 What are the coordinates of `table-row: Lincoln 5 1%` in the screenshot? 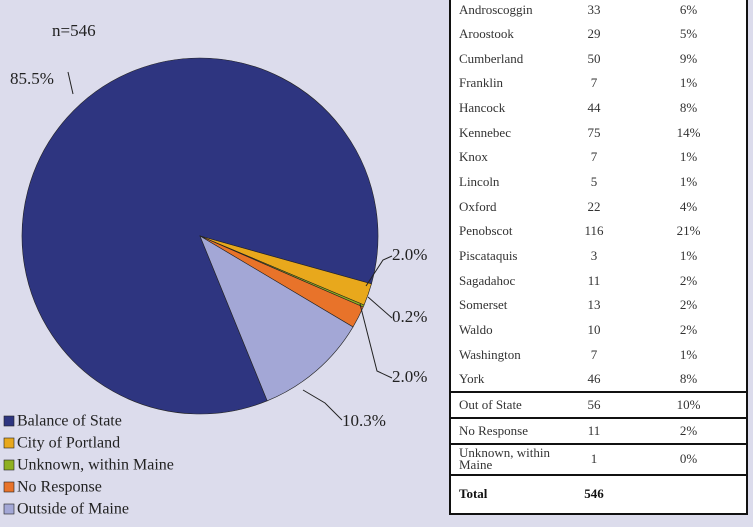 It's located at (598, 182).